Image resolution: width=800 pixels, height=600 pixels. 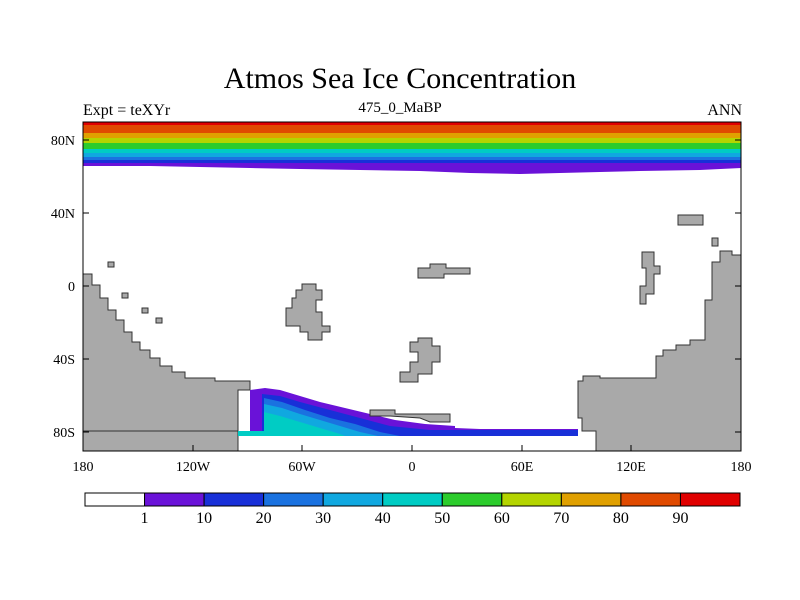 I want to click on south-sea-ice, so click(x=408, y=412).